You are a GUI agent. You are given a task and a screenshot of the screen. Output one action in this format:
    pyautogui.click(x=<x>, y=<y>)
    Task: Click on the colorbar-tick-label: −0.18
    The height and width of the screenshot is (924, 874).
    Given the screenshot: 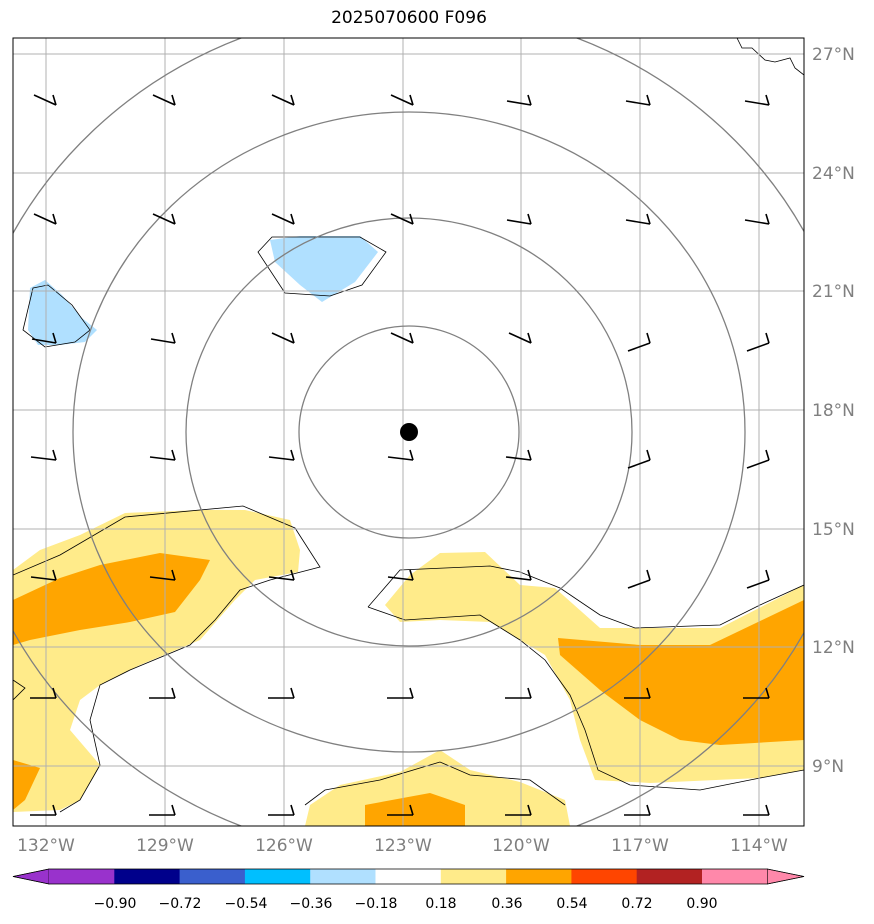 What is the action you would take?
    pyautogui.click(x=376, y=904)
    